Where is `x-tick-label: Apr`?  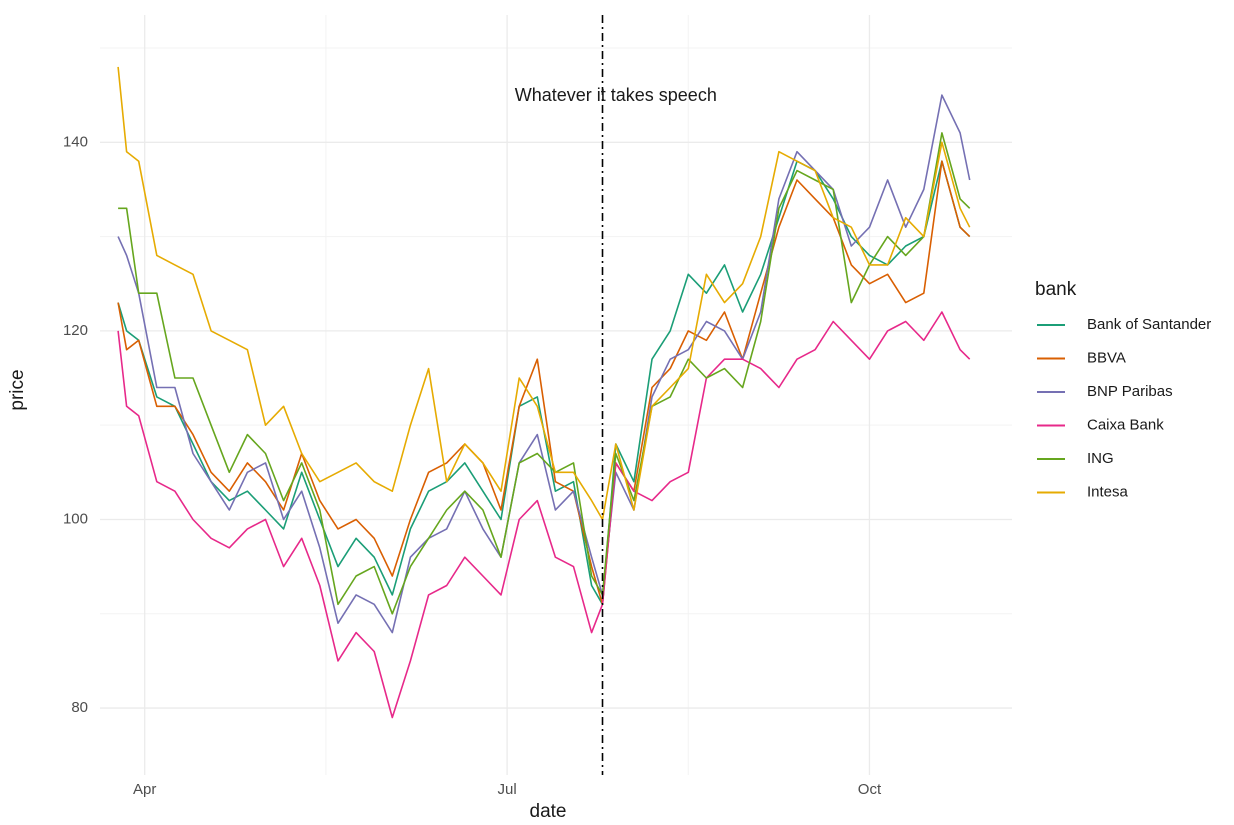 x-tick-label: Apr is located at coordinates (144, 789).